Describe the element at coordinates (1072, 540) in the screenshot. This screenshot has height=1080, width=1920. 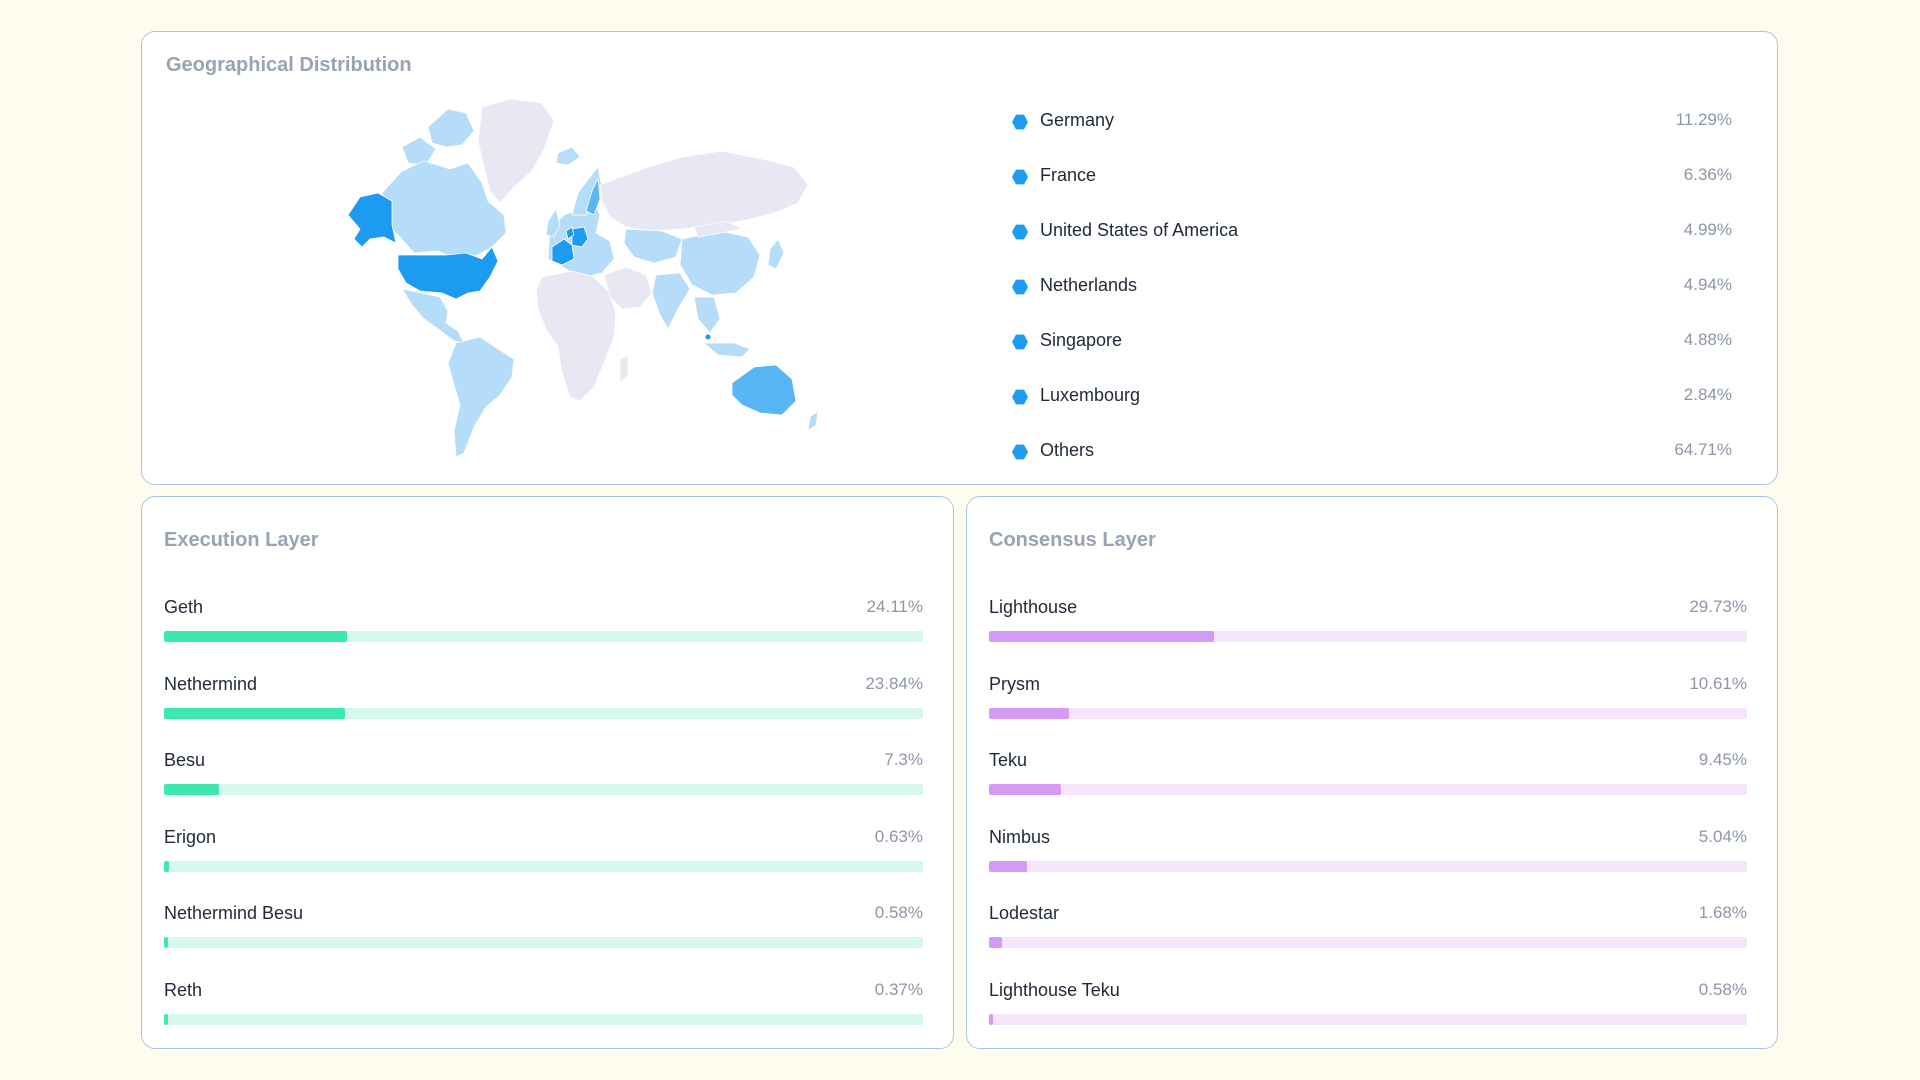
I see `consensus-card-title: Consensus Layer` at that location.